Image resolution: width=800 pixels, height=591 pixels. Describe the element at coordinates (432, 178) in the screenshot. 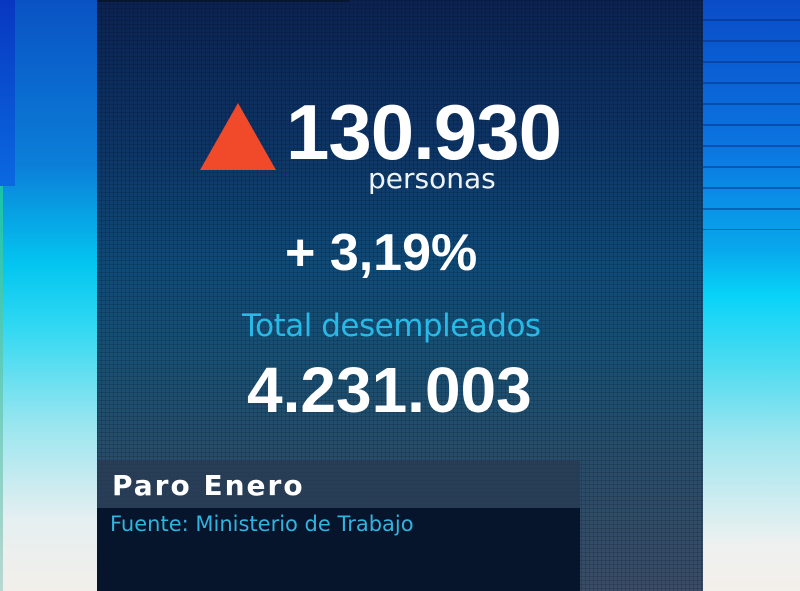

I see `change-unit: personas` at that location.